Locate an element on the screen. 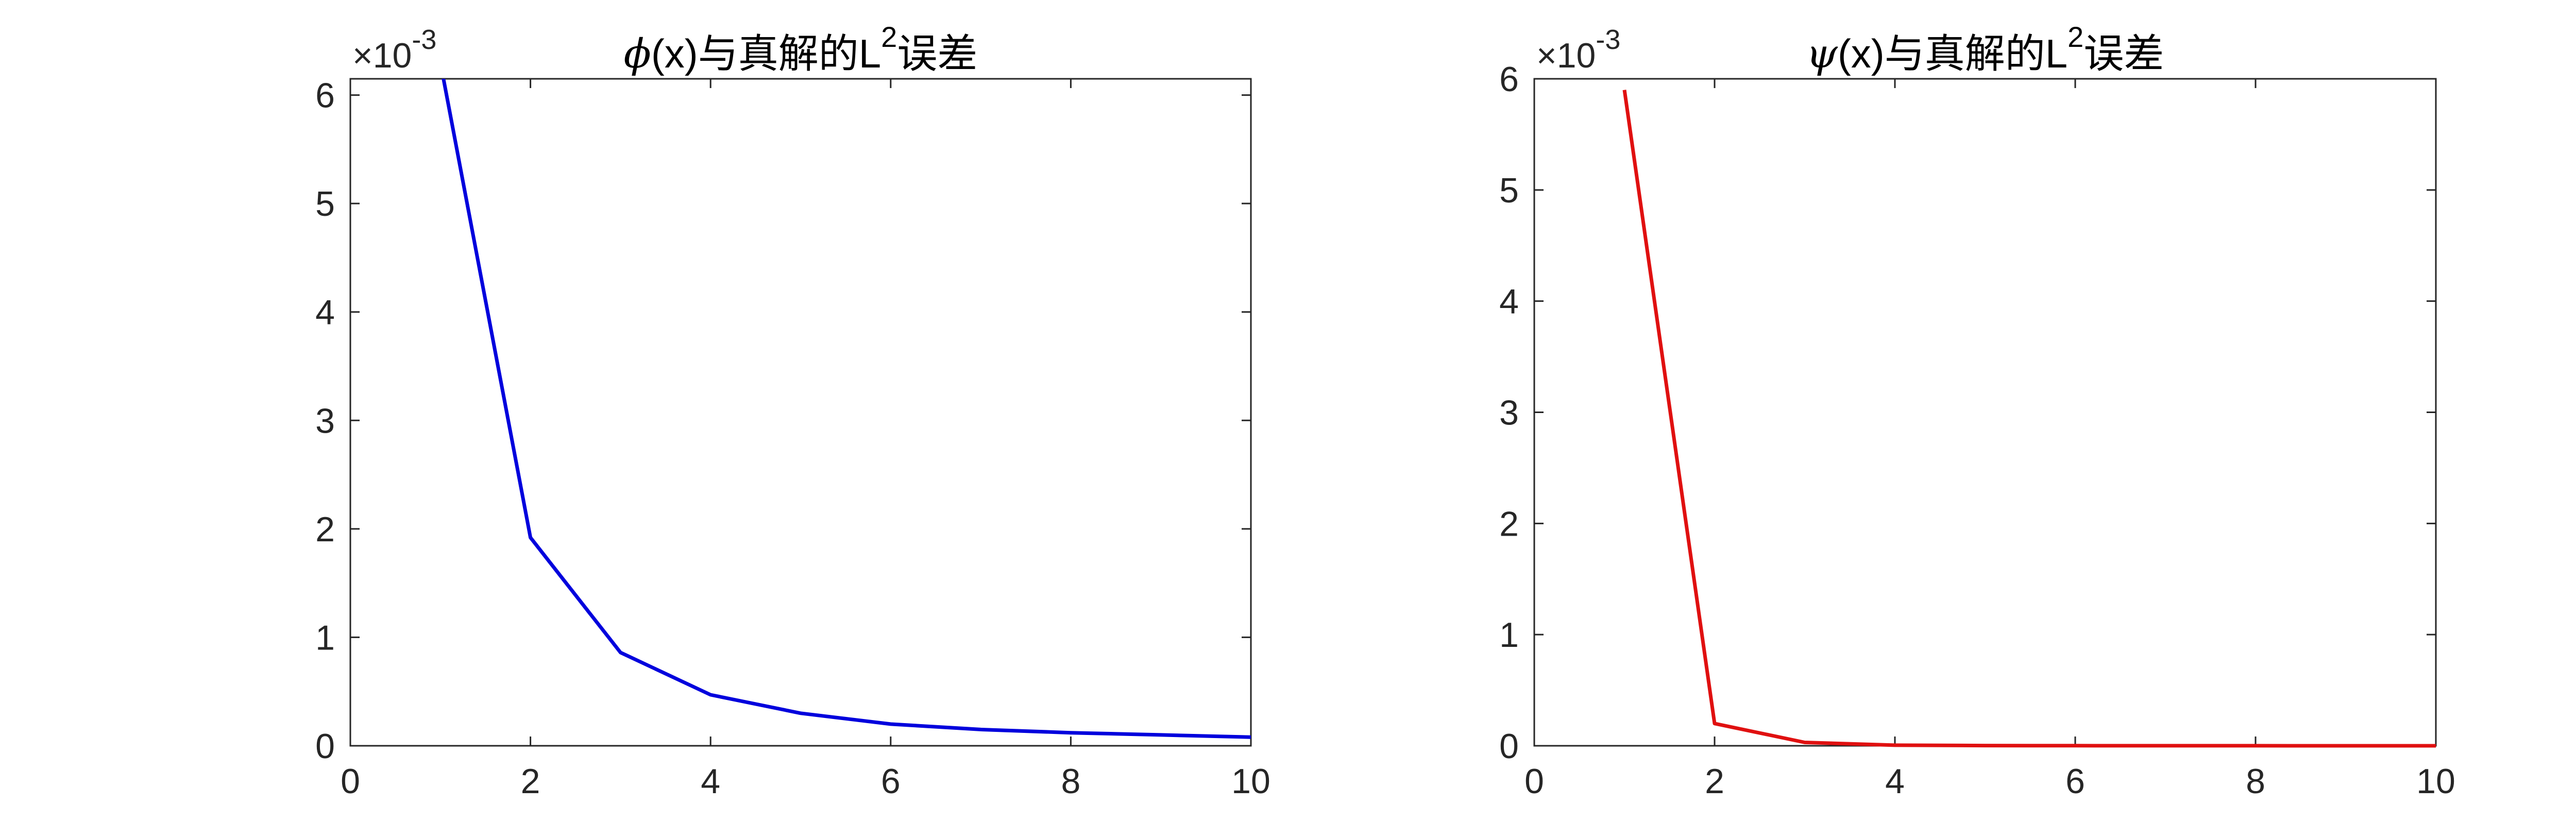 This screenshot has width=2576, height=839. chart-title: ψ(x)与真解的L2误差 is located at coordinates (1985, 49).